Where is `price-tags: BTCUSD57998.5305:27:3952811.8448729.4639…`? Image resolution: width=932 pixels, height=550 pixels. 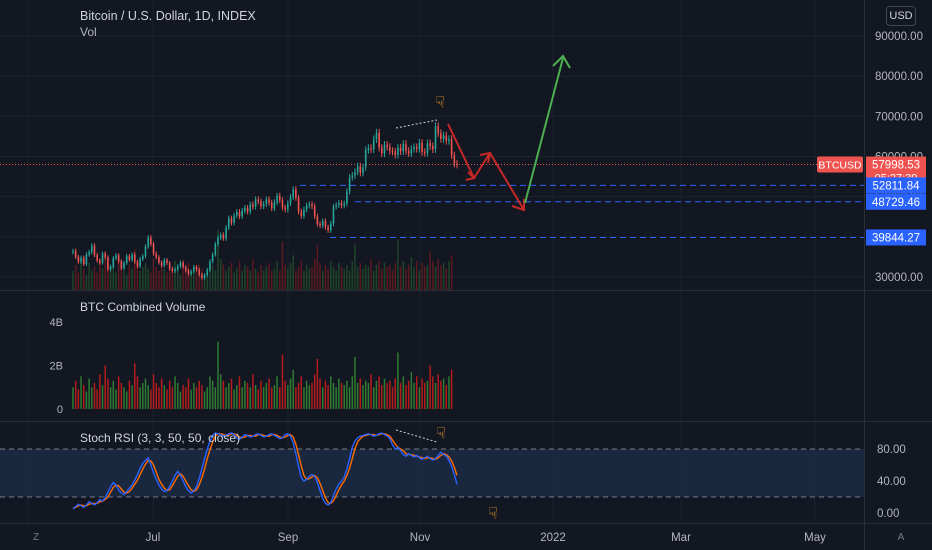
price-tags: BTCUSD57998.5305:27:3952811.8448729.4639… is located at coordinates (871, 201).